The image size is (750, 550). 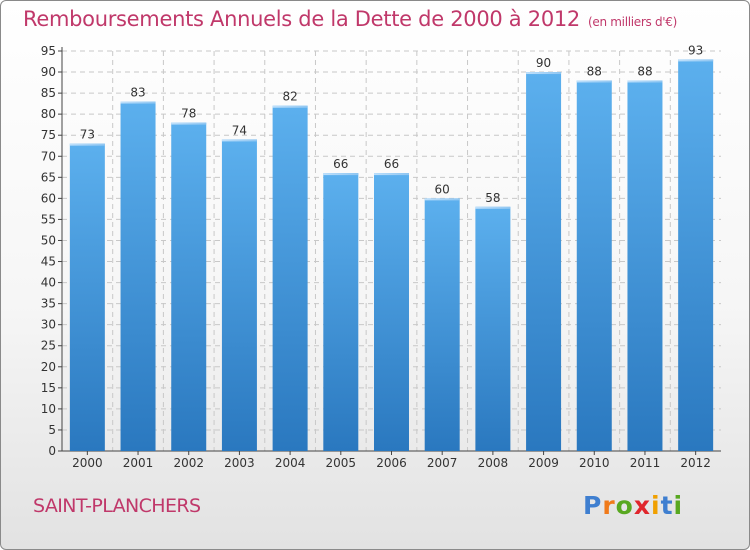 What do you see at coordinates (609, 505) in the screenshot?
I see `logo-letter: r` at bounding box center [609, 505].